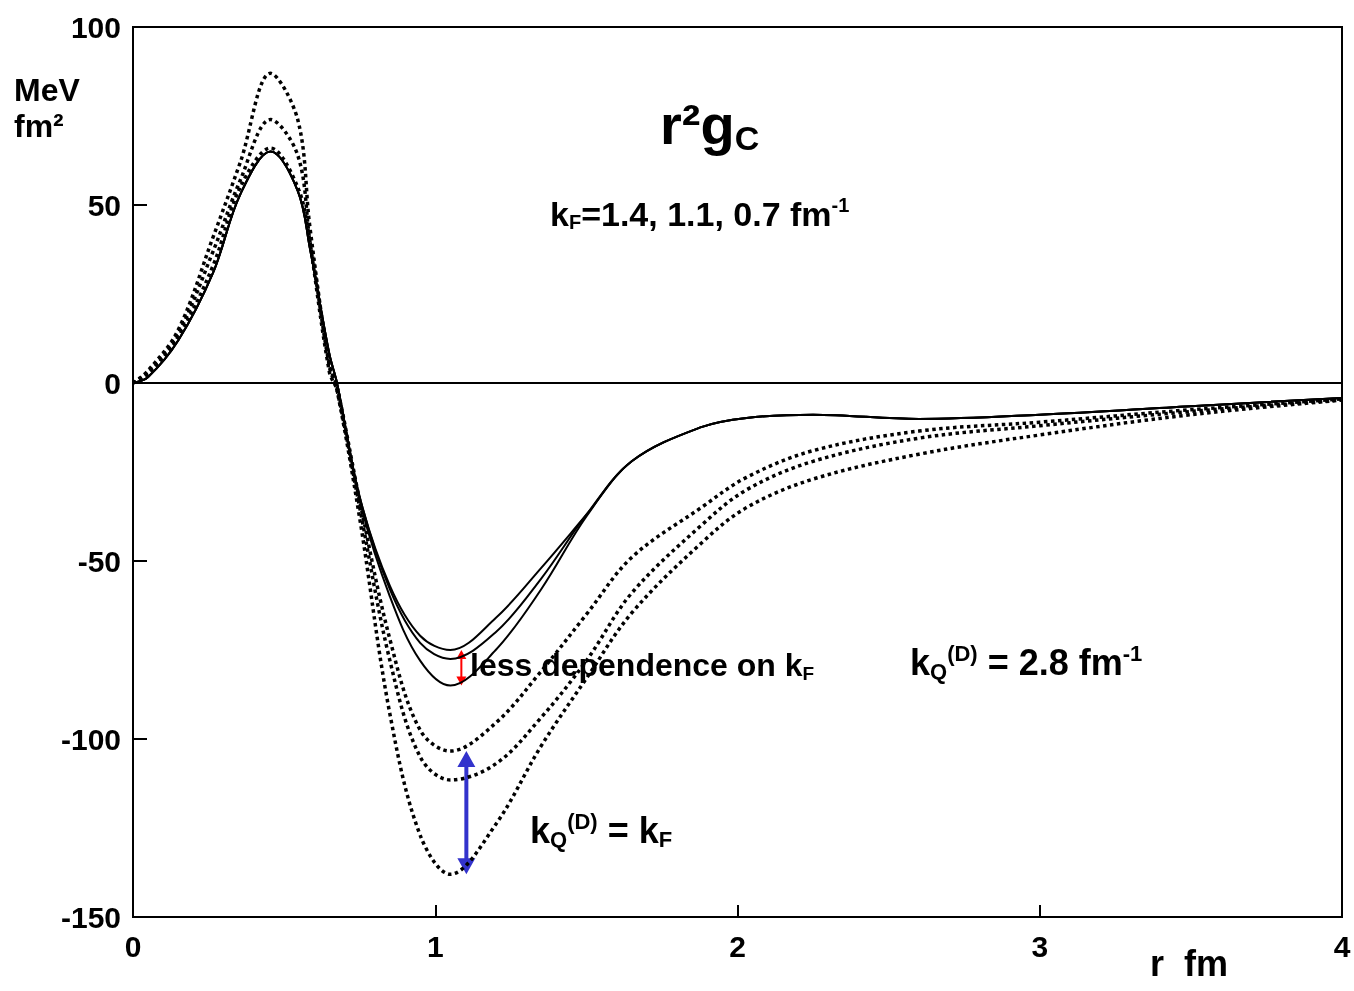  What do you see at coordinates (737, 946) in the screenshot?
I see `x-tick-label: 2` at bounding box center [737, 946].